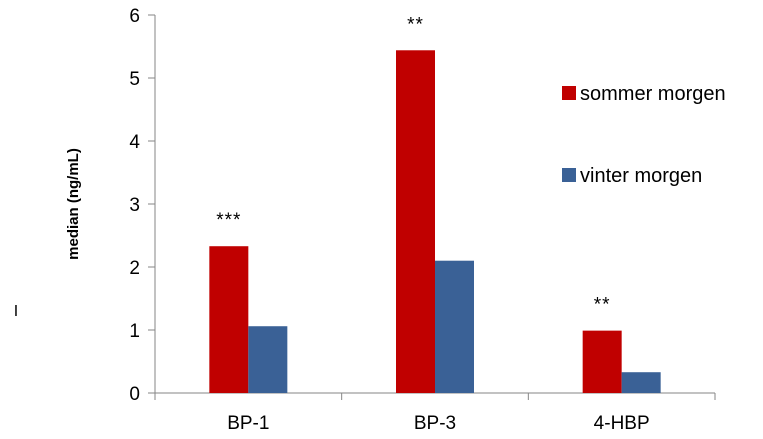 The image size is (763, 439). Describe the element at coordinates (73, 204) in the screenshot. I see `y-axis-label: median (ng/mL)` at that location.